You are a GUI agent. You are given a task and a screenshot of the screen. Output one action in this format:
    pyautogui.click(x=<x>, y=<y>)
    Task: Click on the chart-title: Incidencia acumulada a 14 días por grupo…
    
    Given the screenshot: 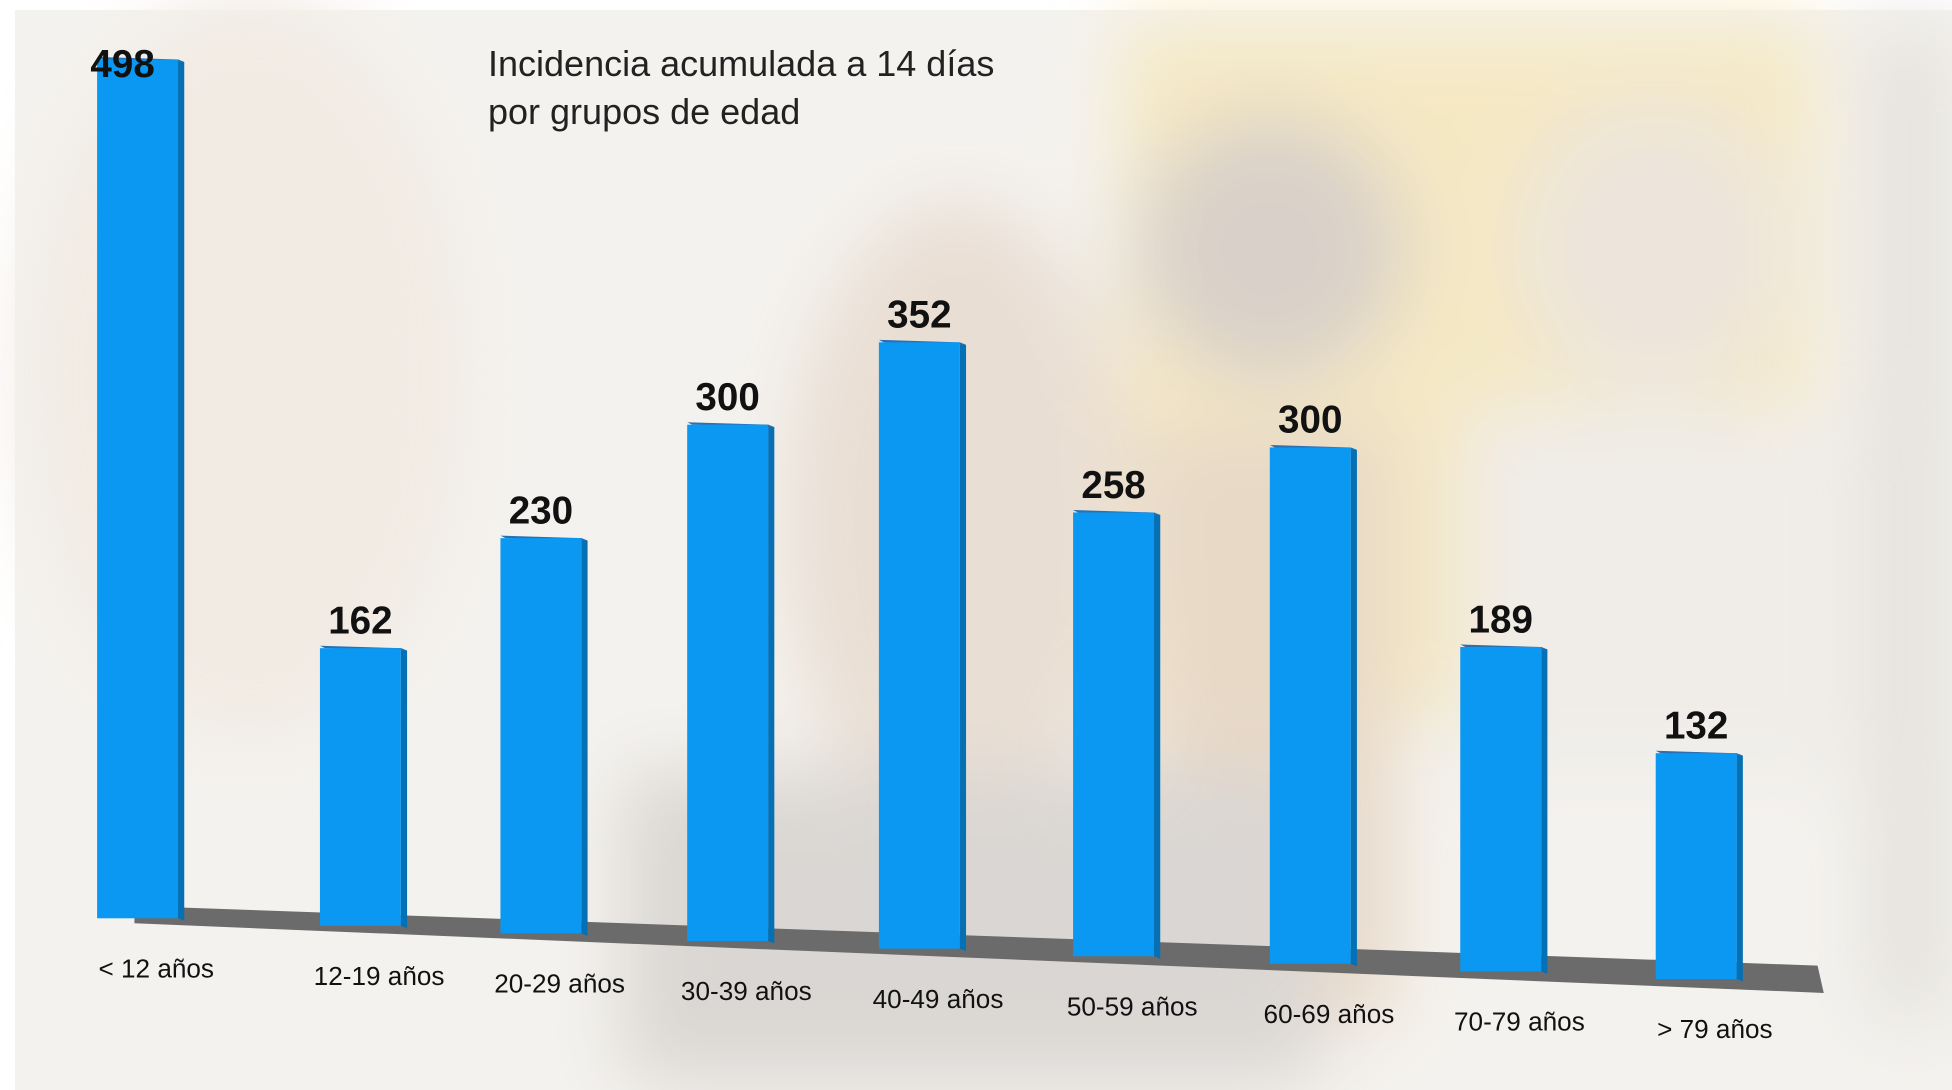 What is the action you would take?
    pyautogui.click(x=741, y=87)
    